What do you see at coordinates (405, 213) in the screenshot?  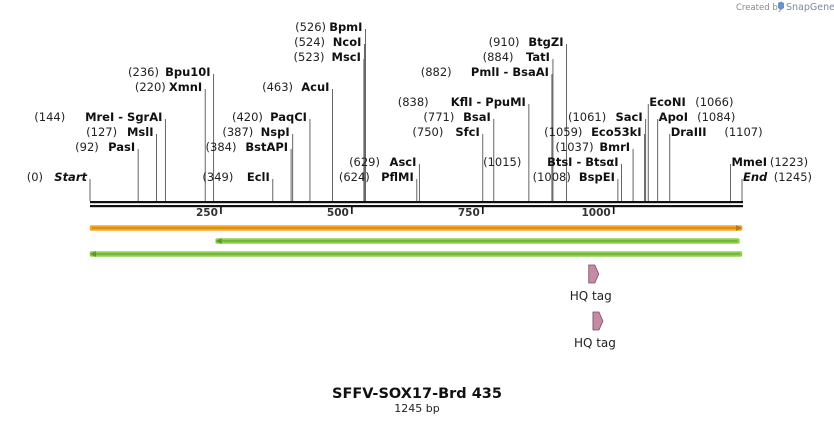 I see `ruler-ticks: 250 500 750 1000` at bounding box center [405, 213].